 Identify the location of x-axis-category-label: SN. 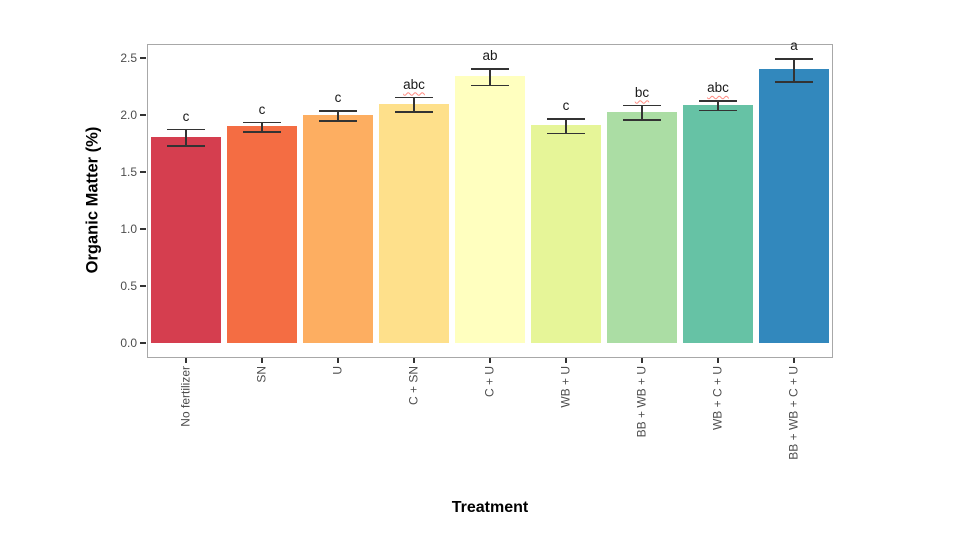
(261, 374).